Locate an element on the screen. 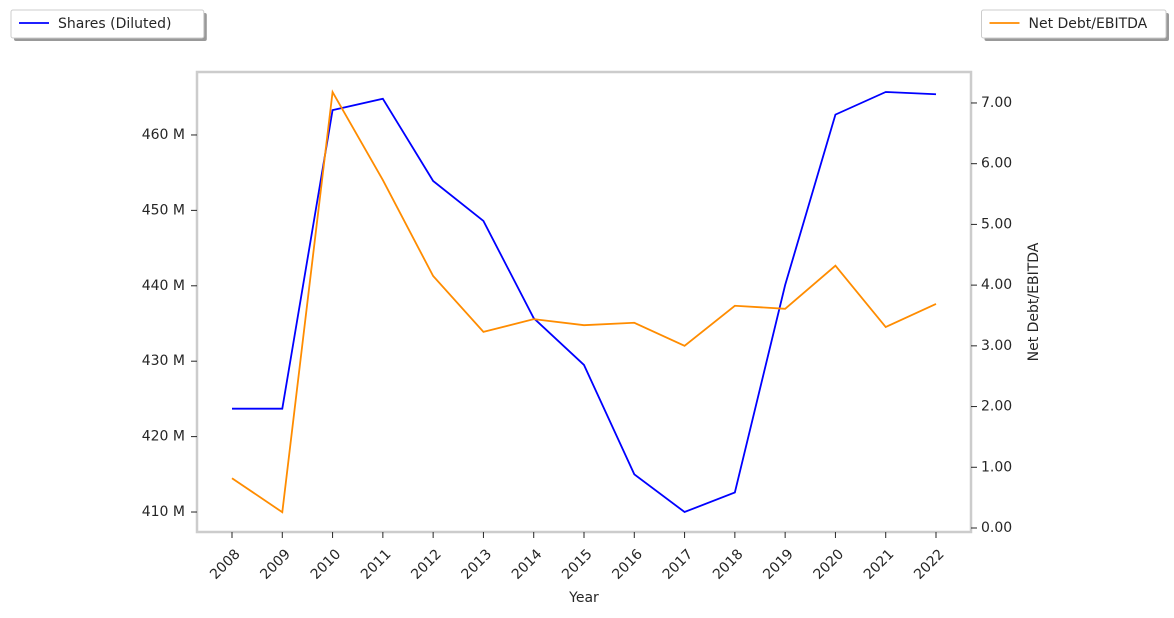  x-tick-label: 2019 is located at coordinates (778, 564).